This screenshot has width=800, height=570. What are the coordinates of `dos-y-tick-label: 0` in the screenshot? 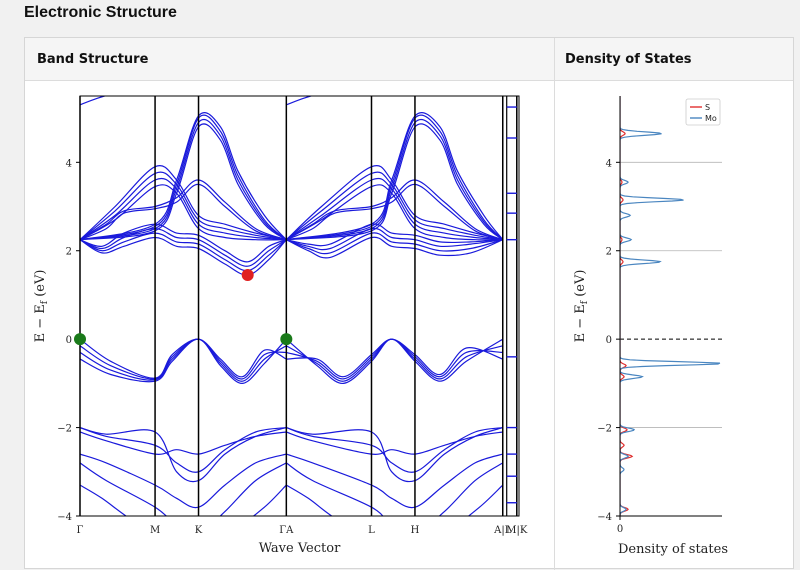 It's located at (609, 340).